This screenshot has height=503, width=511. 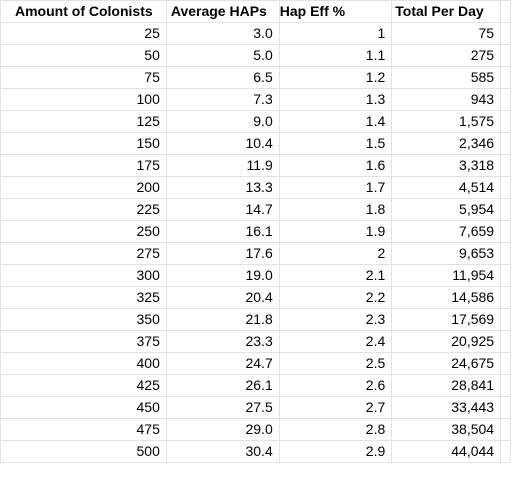 What do you see at coordinates (222, 99) in the screenshot?
I see `average-haps-cell: 7.3` at bounding box center [222, 99].